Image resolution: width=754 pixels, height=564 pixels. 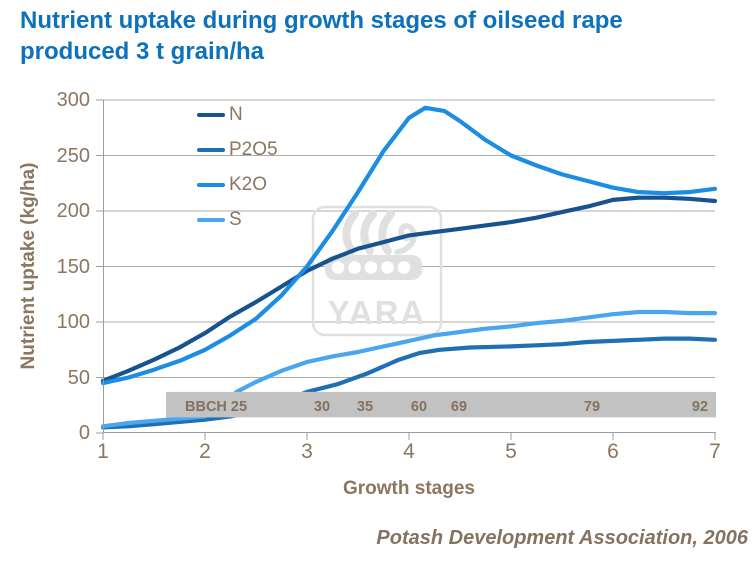 What do you see at coordinates (377, 312) in the screenshot?
I see `watermark-text: YARA` at bounding box center [377, 312].